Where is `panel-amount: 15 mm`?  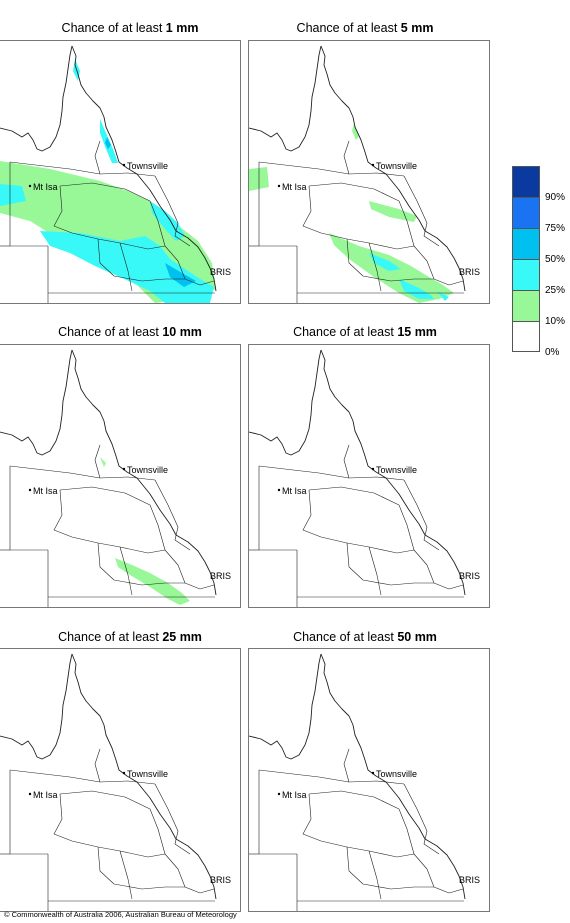
panel-amount: 15 mm is located at coordinates (417, 332).